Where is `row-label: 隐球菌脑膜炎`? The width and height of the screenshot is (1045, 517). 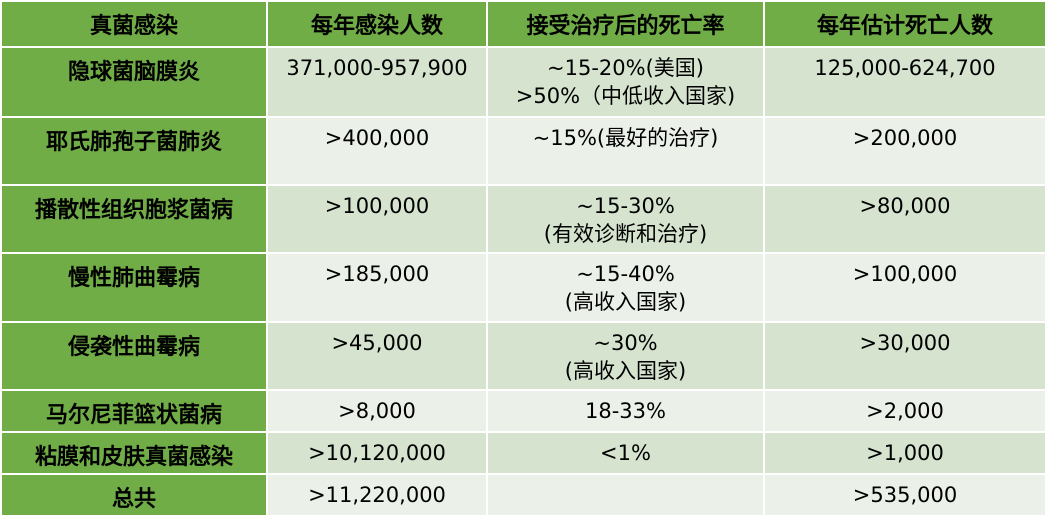 row-label: 隐球菌脑膜炎 is located at coordinates (134, 82).